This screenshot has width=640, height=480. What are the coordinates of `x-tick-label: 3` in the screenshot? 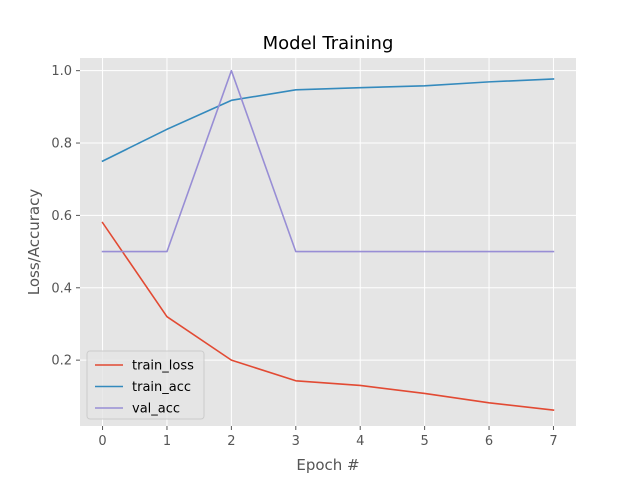 It's located at (296, 441).